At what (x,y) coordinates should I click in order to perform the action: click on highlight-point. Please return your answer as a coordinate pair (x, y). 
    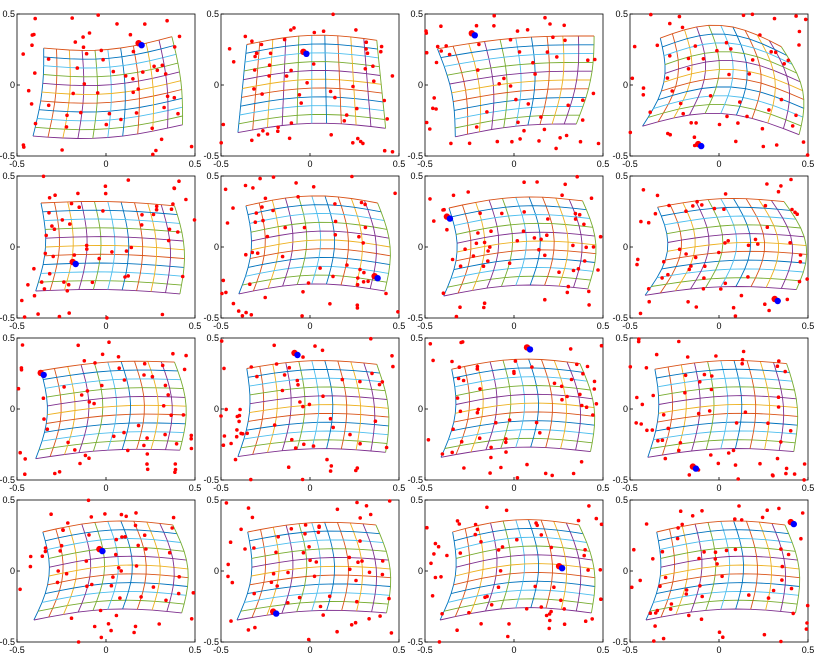
    Looking at the image, I should click on (450, 218).